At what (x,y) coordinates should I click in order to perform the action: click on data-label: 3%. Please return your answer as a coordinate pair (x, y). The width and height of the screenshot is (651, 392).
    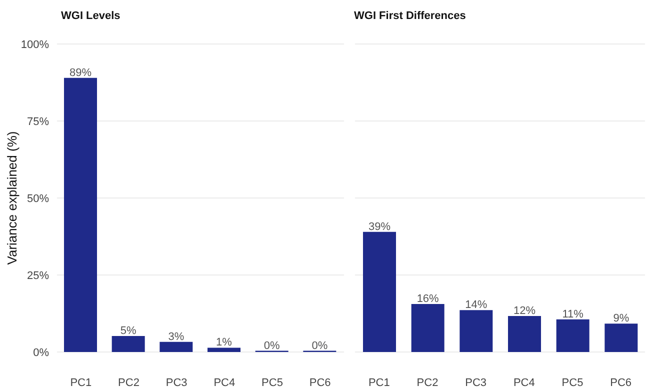
    Looking at the image, I should click on (176, 336).